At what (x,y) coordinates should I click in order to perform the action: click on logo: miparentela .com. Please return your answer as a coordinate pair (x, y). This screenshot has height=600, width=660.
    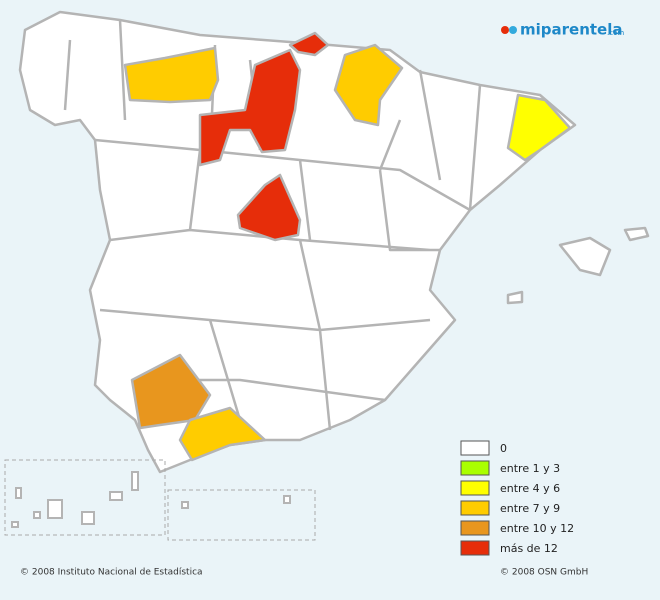
    Looking at the image, I should click on (562, 30).